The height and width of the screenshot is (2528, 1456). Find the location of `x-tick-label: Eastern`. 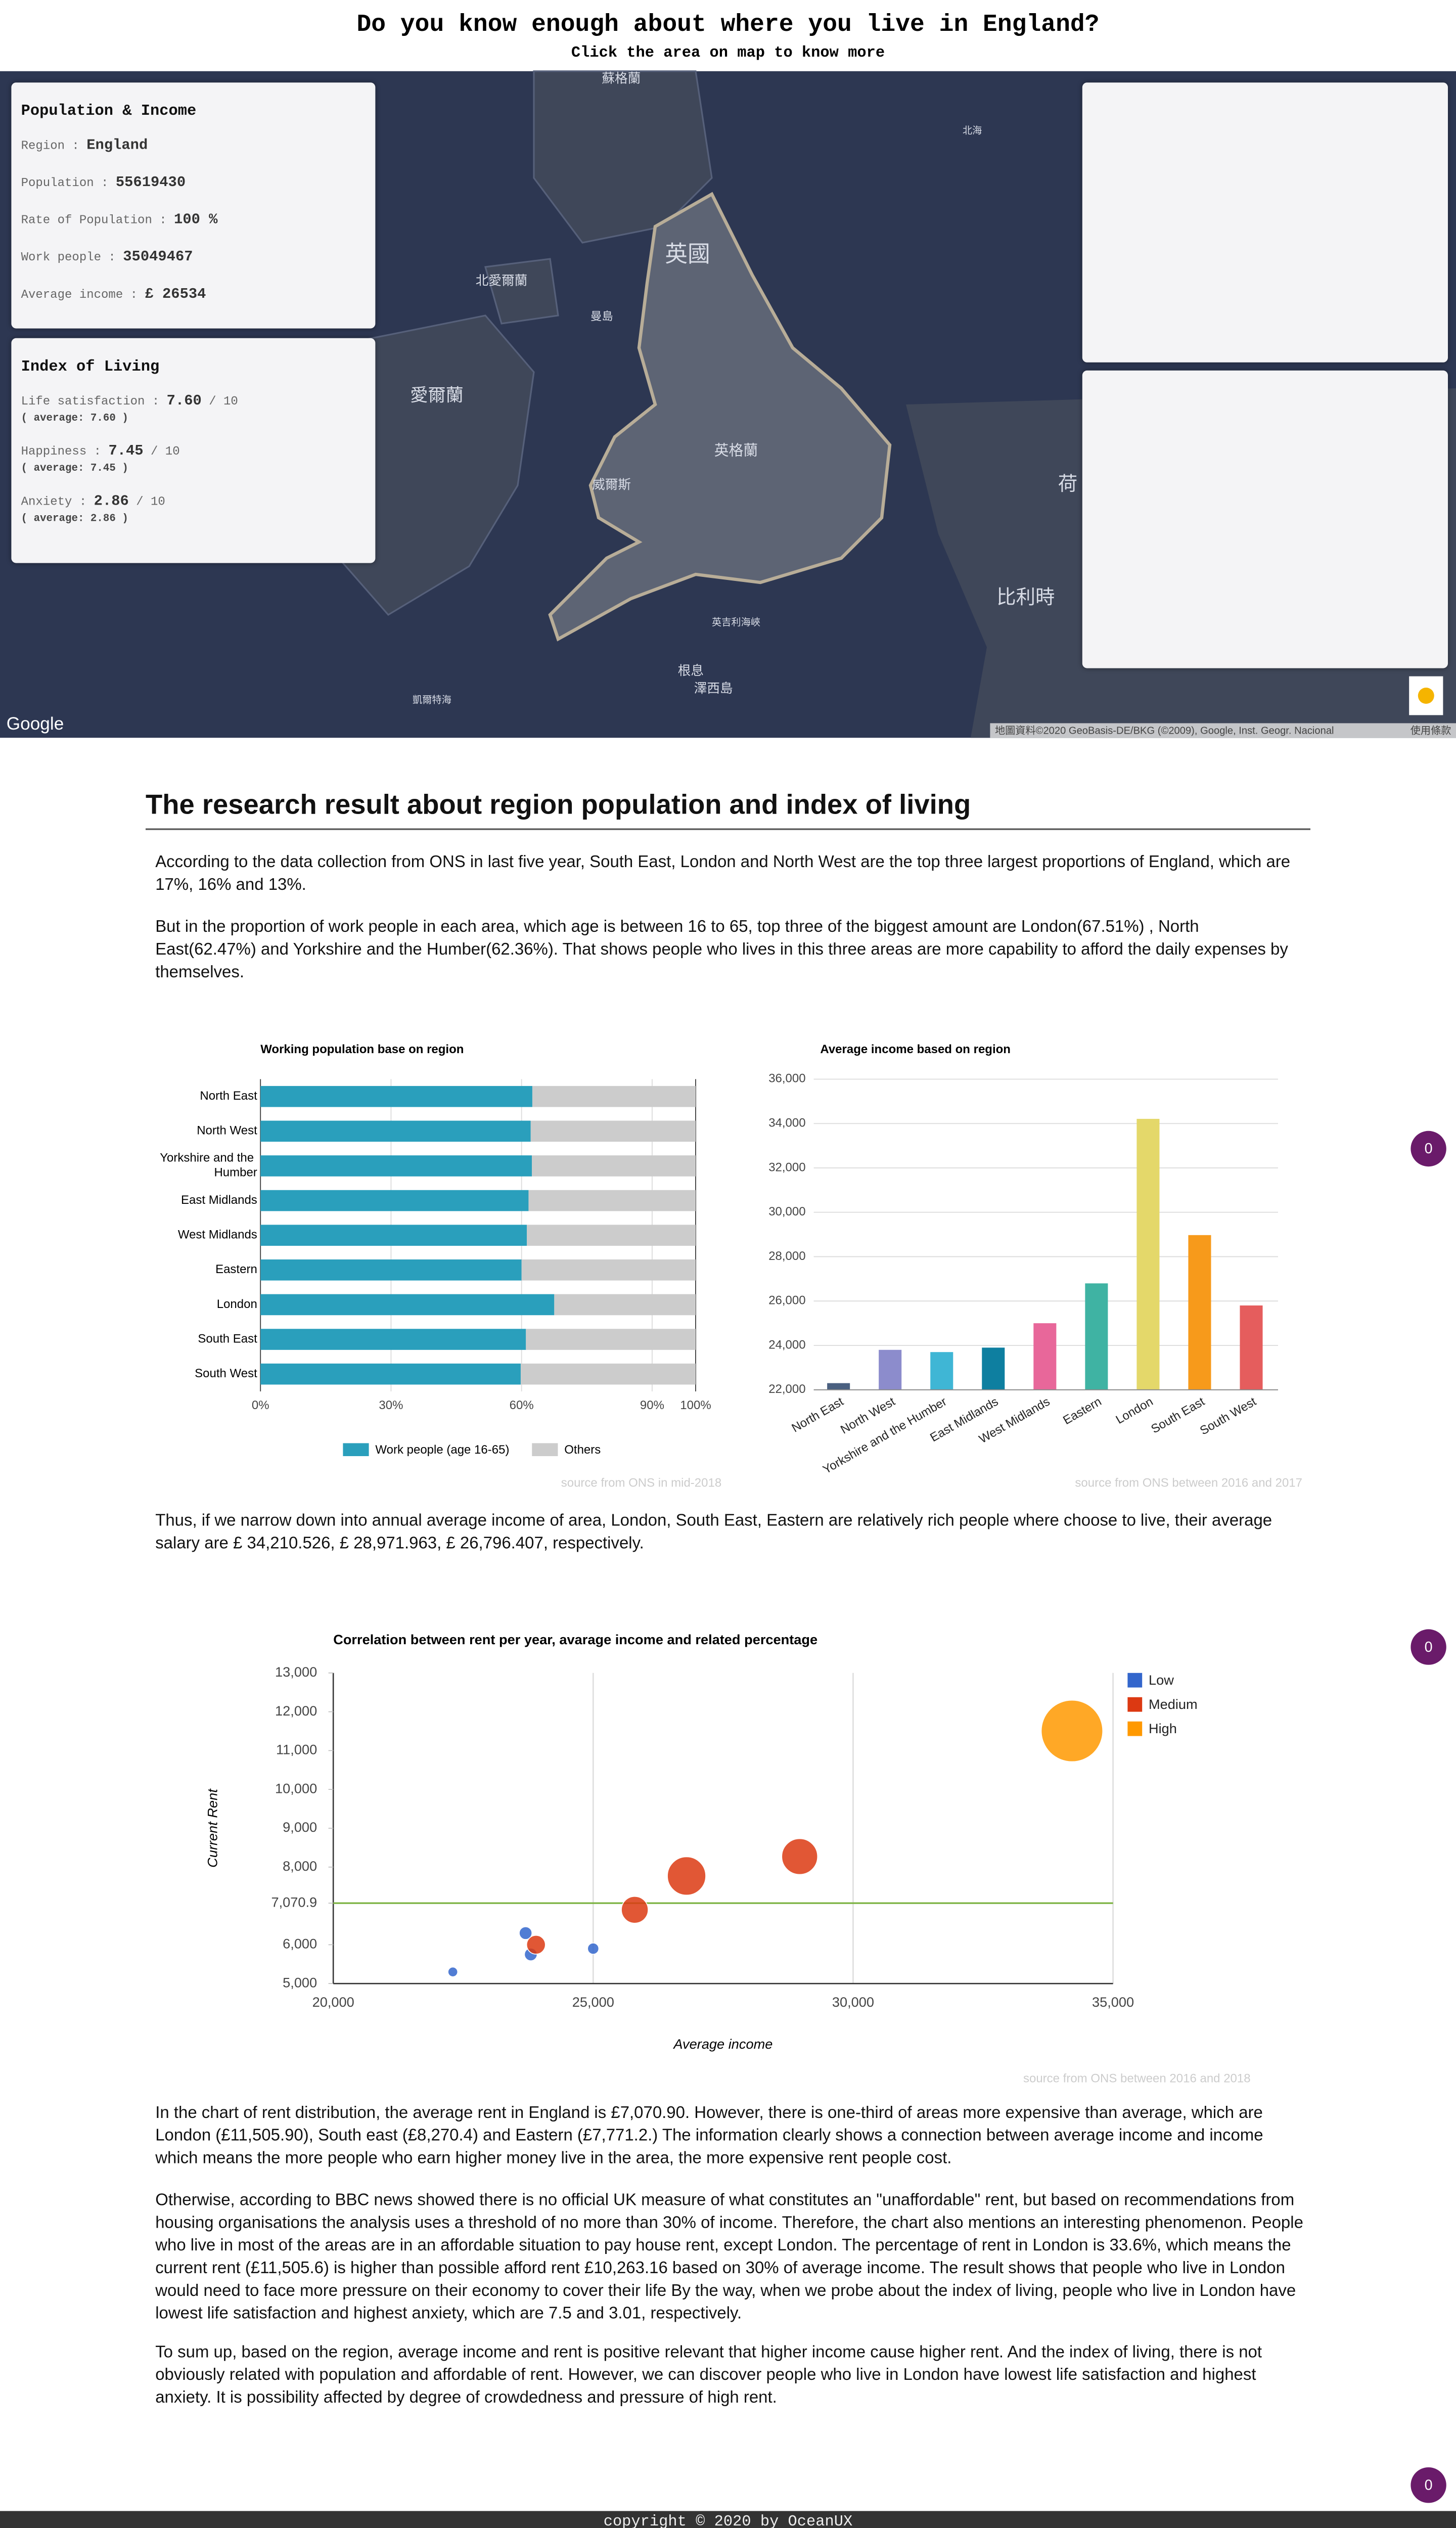

x-tick-label: Eastern is located at coordinates (1082, 1412).